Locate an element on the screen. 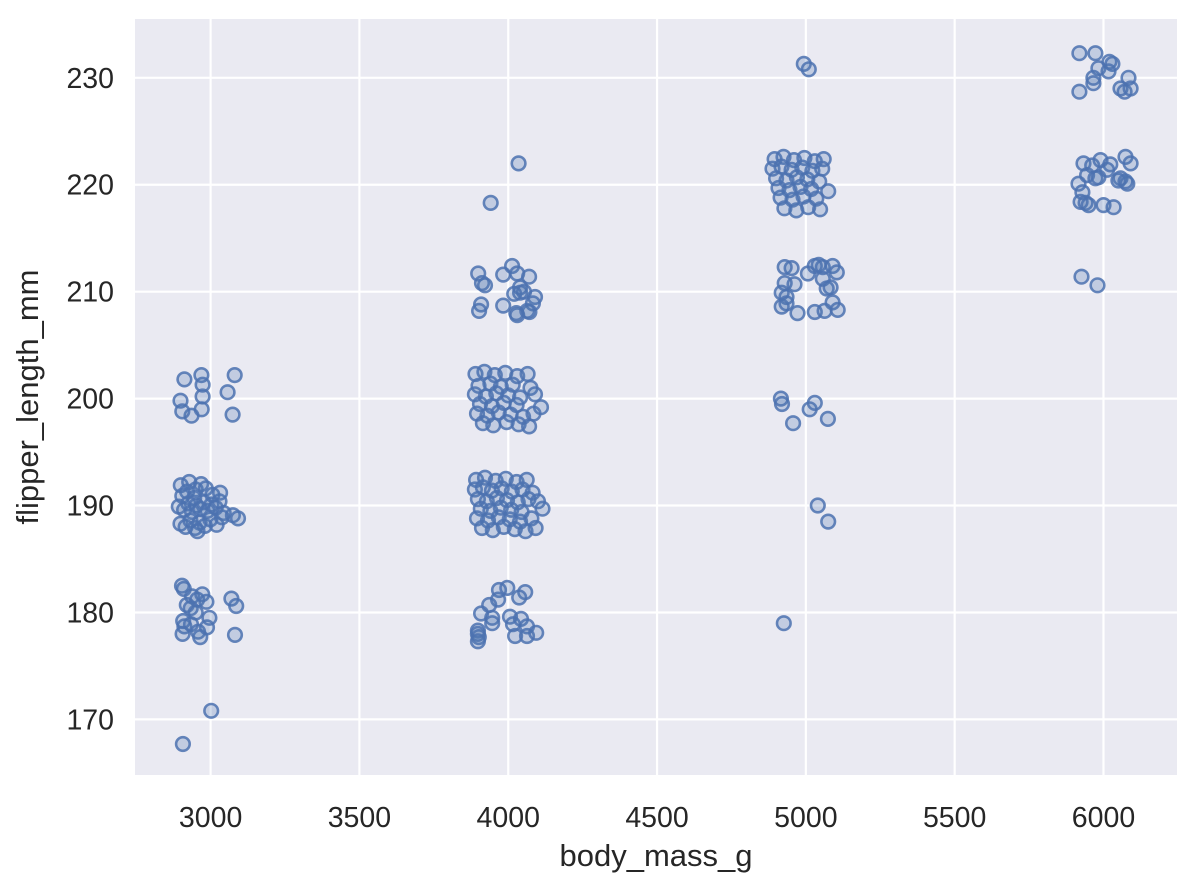 The image size is (1198, 890). x-tick-label: 3000 is located at coordinates (210, 818).